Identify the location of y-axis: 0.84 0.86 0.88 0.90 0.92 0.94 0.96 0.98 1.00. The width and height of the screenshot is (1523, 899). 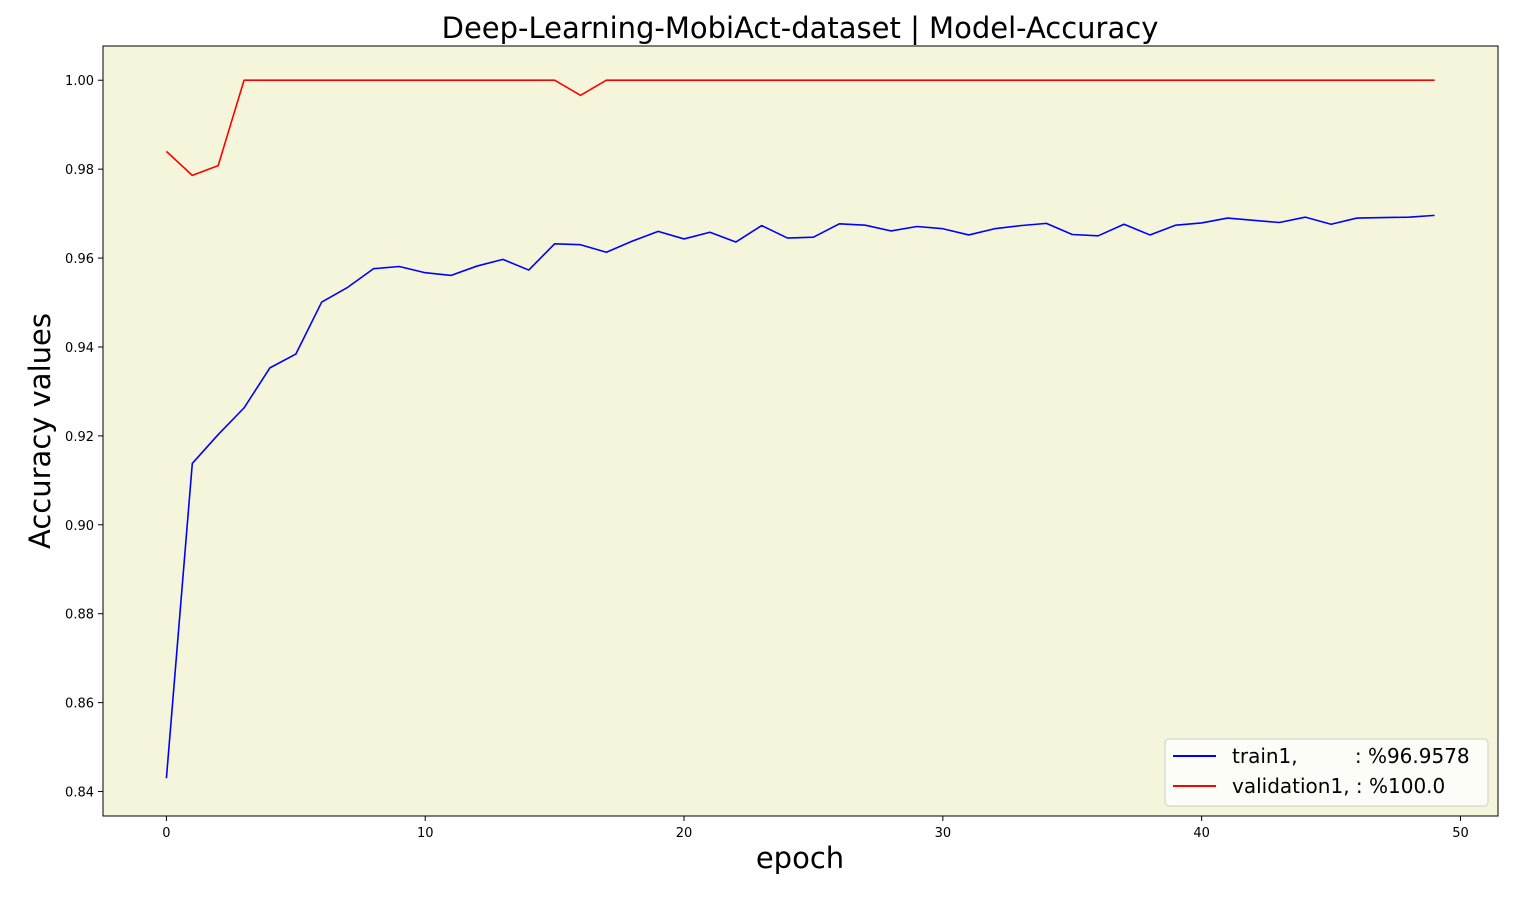
(84, 437).